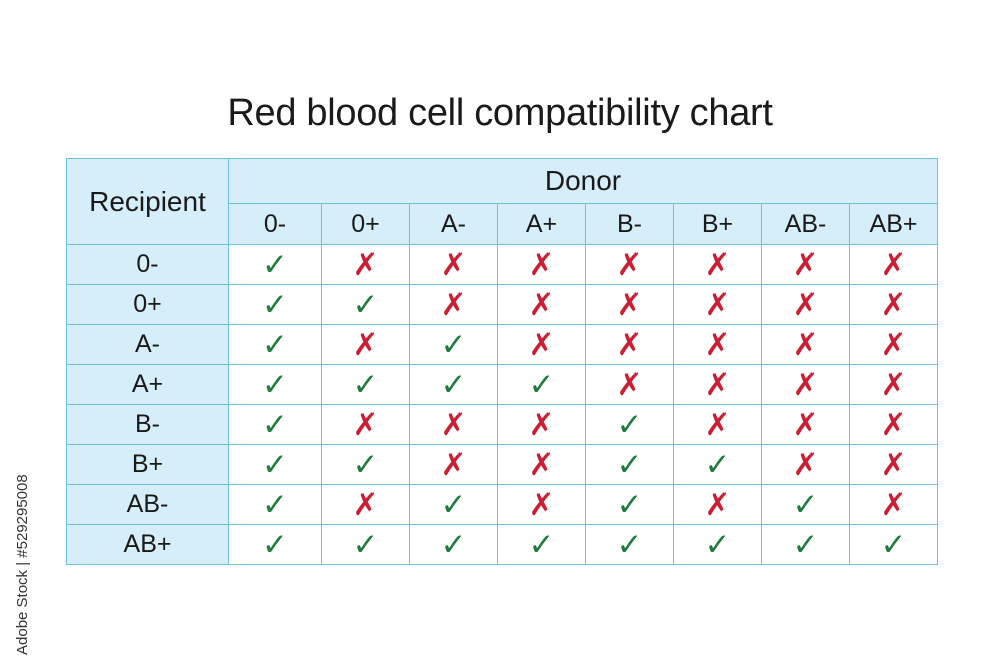 The width and height of the screenshot is (1000, 667). What do you see at coordinates (147, 504) in the screenshot?
I see `recipient-type: AB-` at bounding box center [147, 504].